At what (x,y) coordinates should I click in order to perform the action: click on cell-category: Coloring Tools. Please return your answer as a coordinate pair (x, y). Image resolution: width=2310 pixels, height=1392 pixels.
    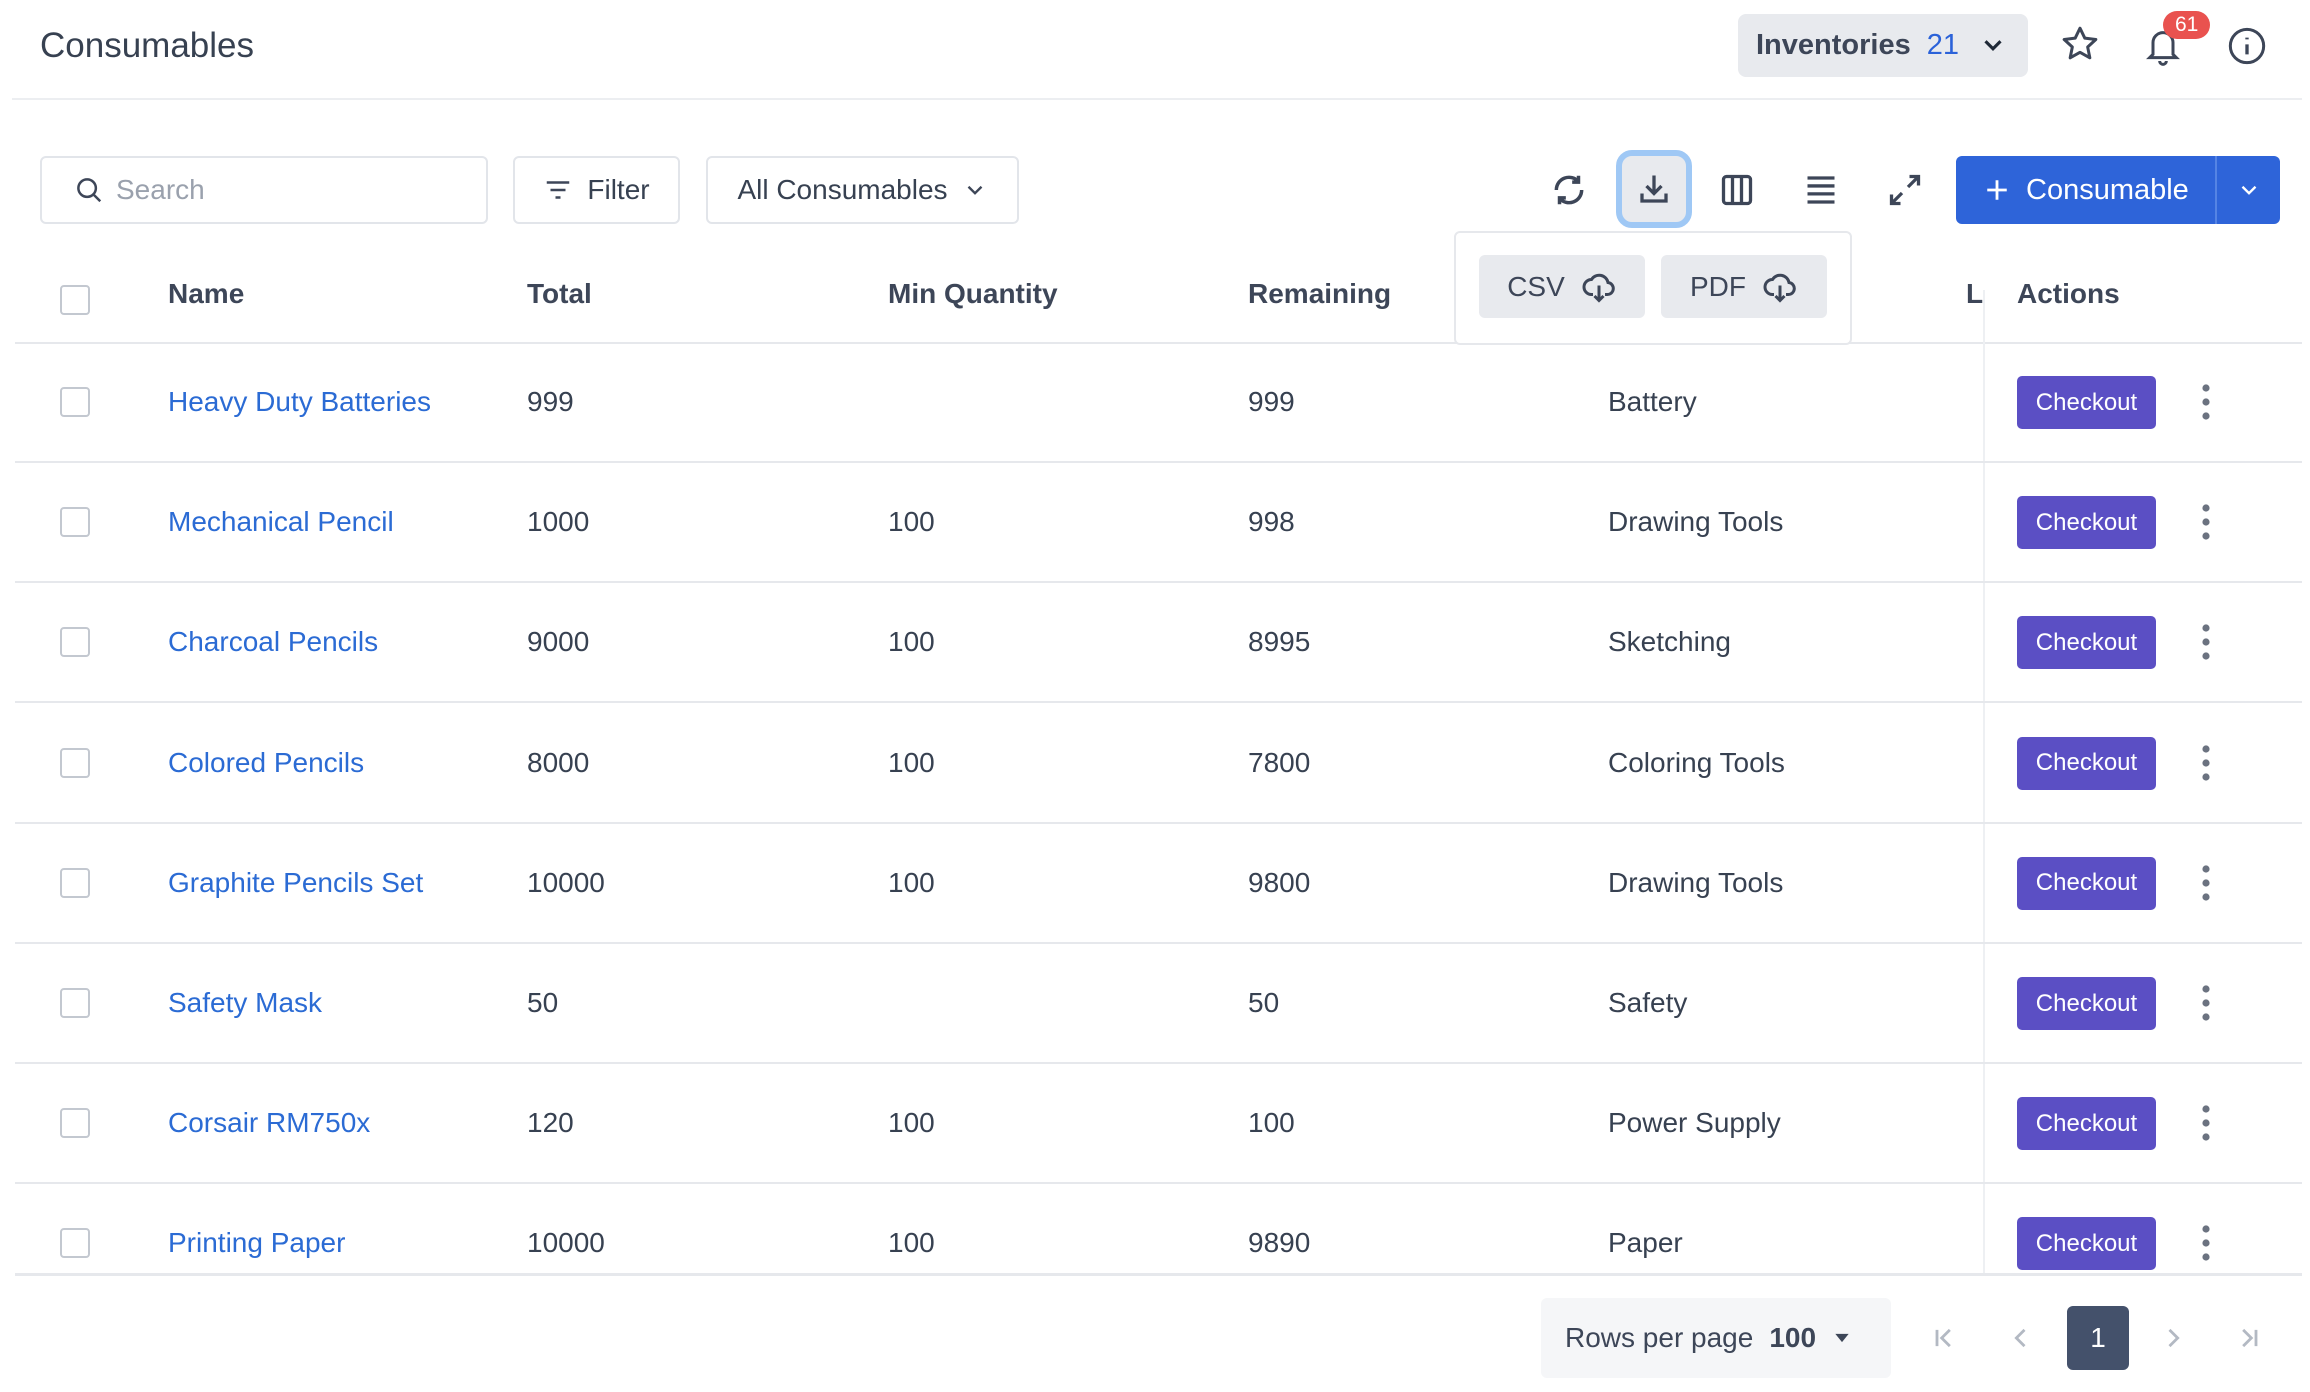
    Looking at the image, I should click on (1696, 762).